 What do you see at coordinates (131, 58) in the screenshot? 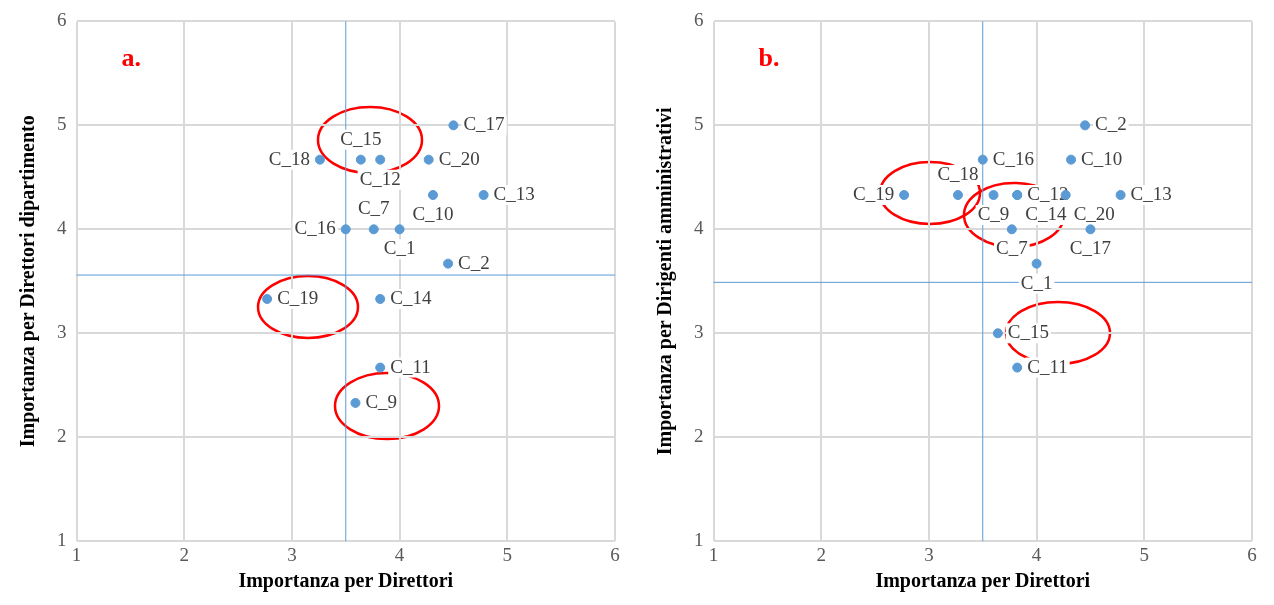
I see `text: a.` at bounding box center [131, 58].